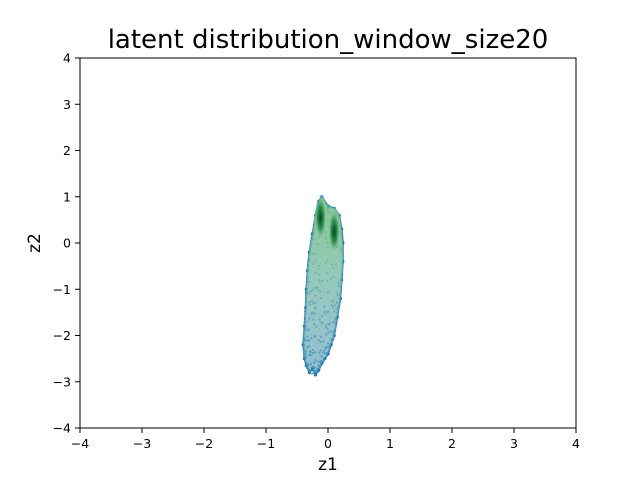 This screenshot has height=480, width=640. What do you see at coordinates (67, 196) in the screenshot?
I see `y-tick-label: 1` at bounding box center [67, 196].